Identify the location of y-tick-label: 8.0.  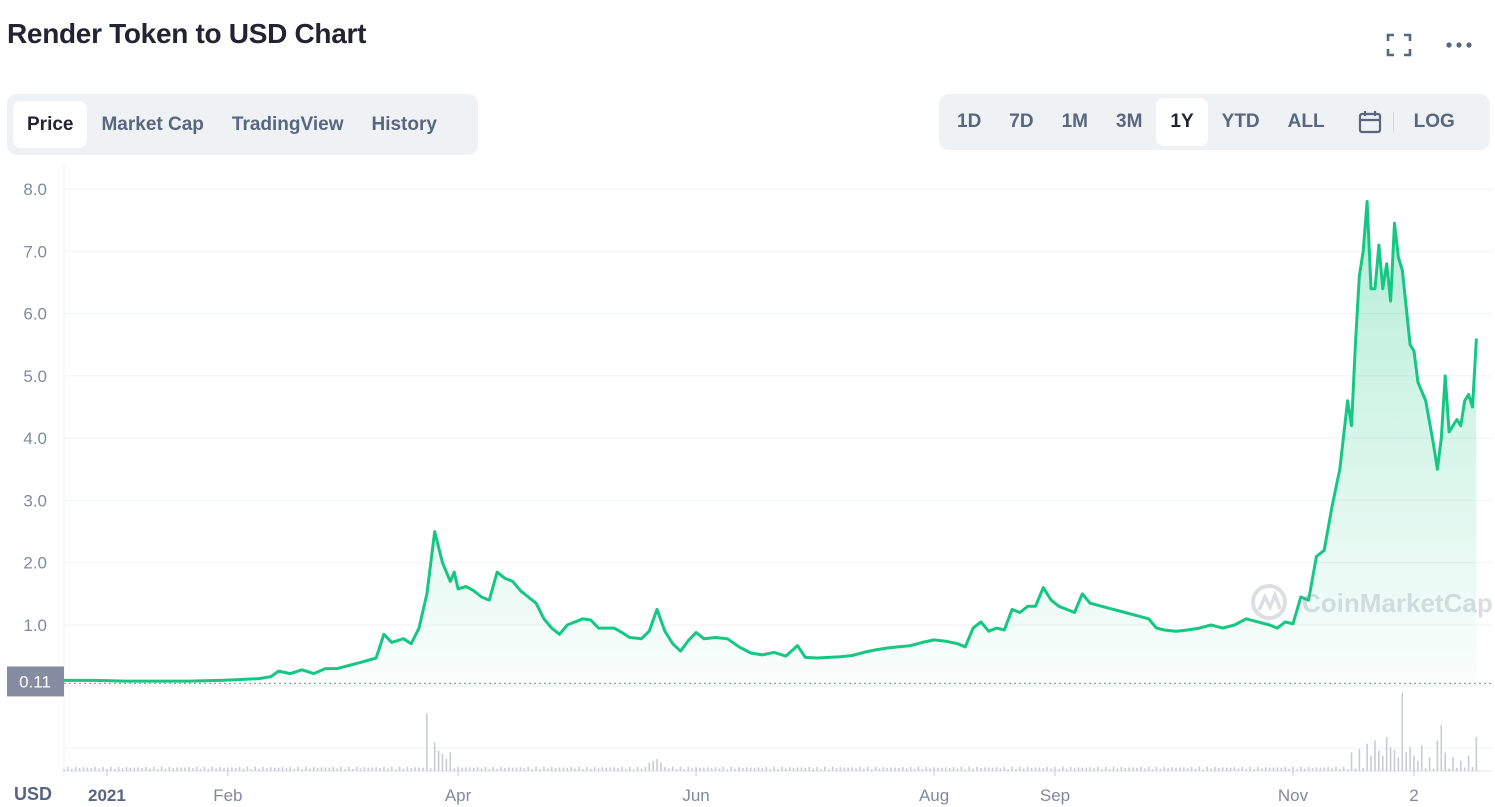
(35, 189).